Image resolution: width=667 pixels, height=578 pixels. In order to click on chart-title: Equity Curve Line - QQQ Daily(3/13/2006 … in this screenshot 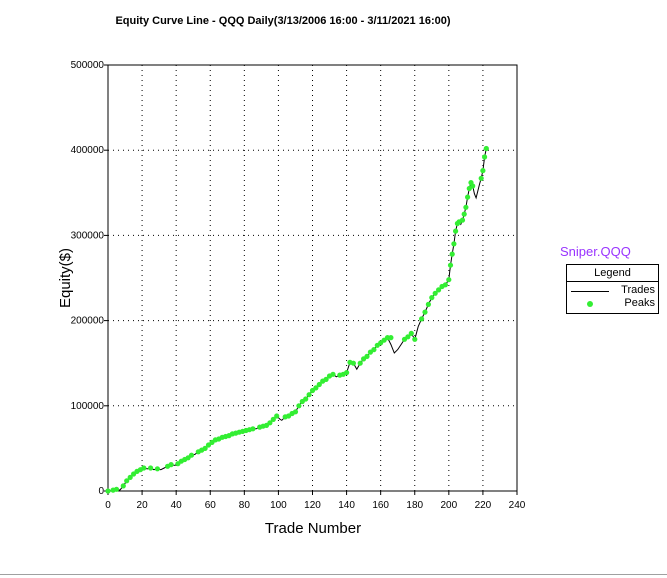, I will do `click(282, 21)`.